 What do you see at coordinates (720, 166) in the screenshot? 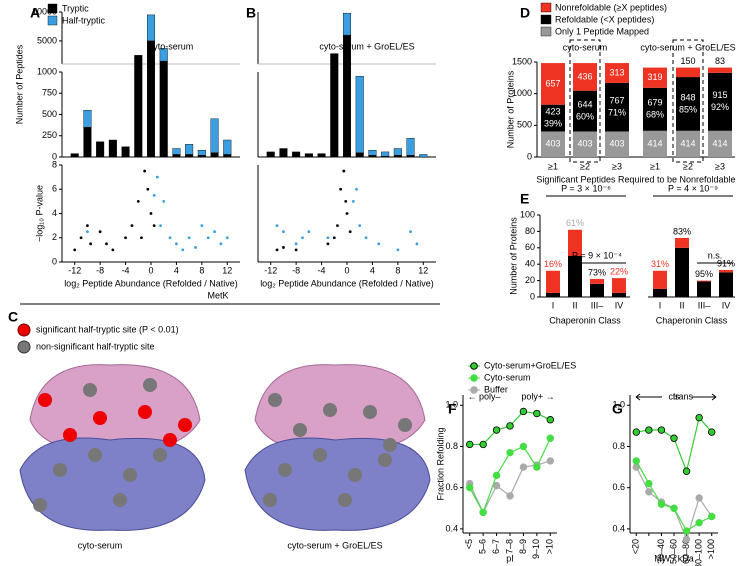
I see `x-tick-label: ≥3` at bounding box center [720, 166].